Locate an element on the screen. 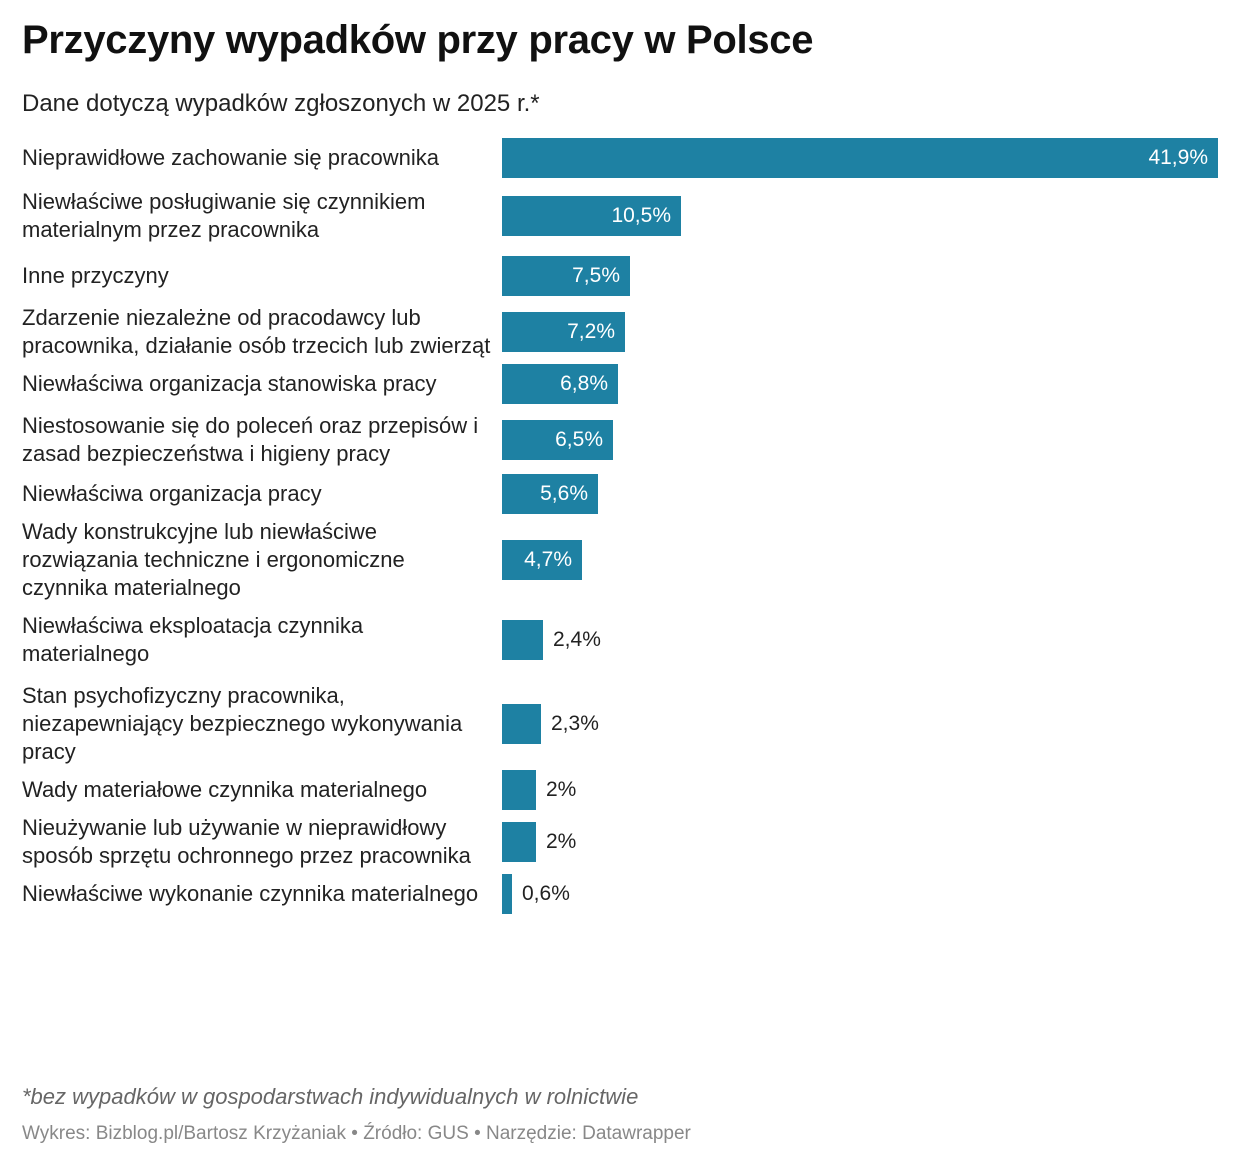 The width and height of the screenshot is (1240, 1170). value-label: 7,2% is located at coordinates (591, 331).